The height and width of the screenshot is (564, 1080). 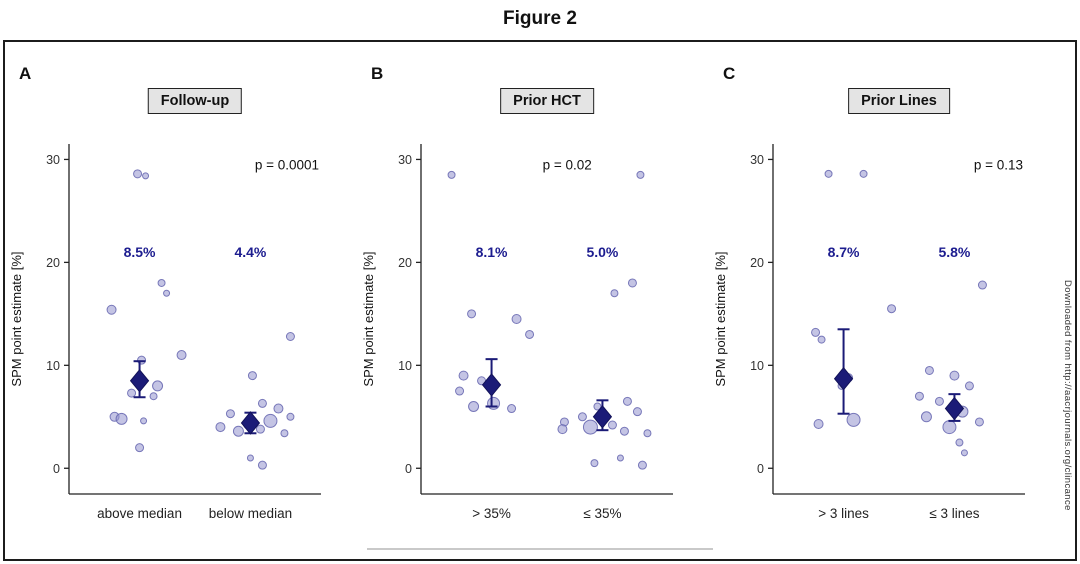 I want to click on p-value-label: p = 0.13, so click(x=998, y=165).